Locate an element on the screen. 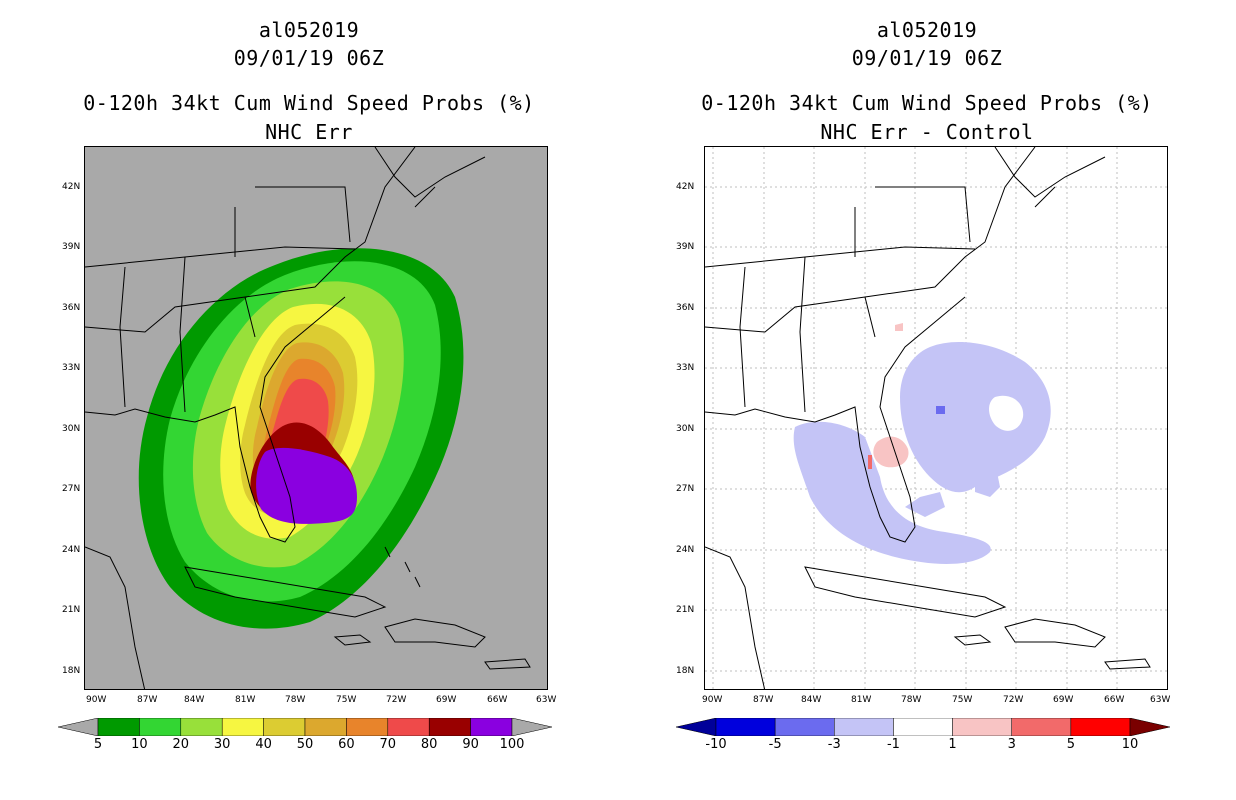  subtitle: NHC Err is located at coordinates (309, 132).